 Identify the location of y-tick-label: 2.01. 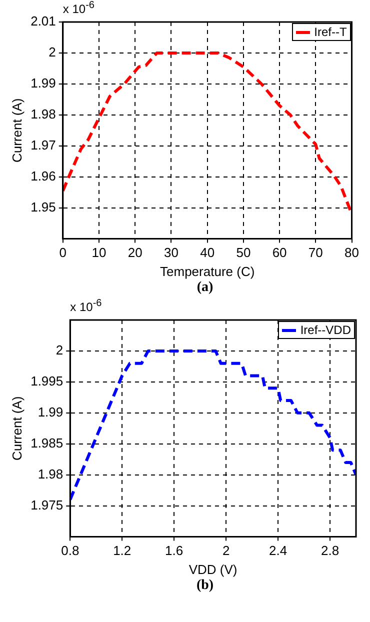
(43, 21).